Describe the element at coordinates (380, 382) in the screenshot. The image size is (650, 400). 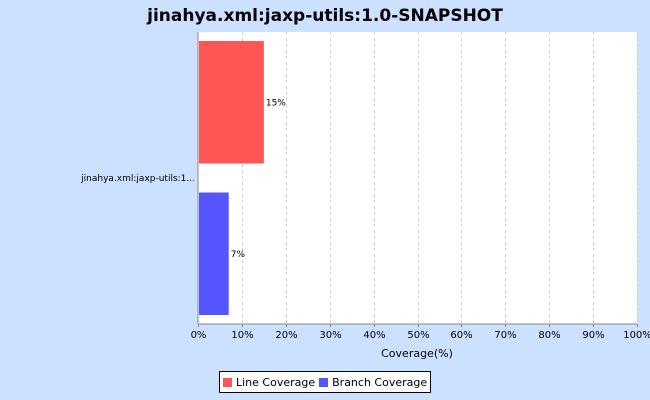
I see `legend-label: Branch Coverage` at that location.